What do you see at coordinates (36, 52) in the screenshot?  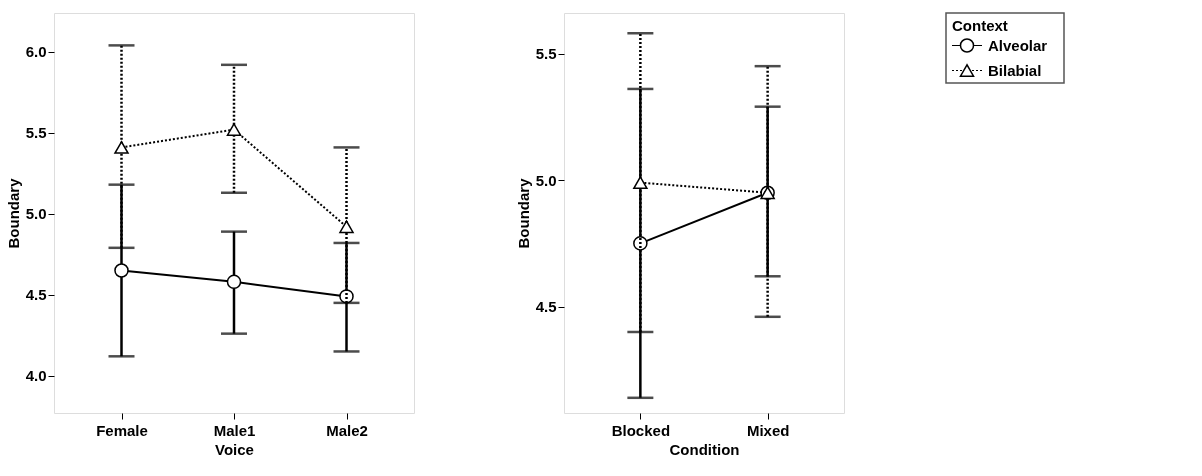 I see `y-tick-label: 6.0` at bounding box center [36, 52].